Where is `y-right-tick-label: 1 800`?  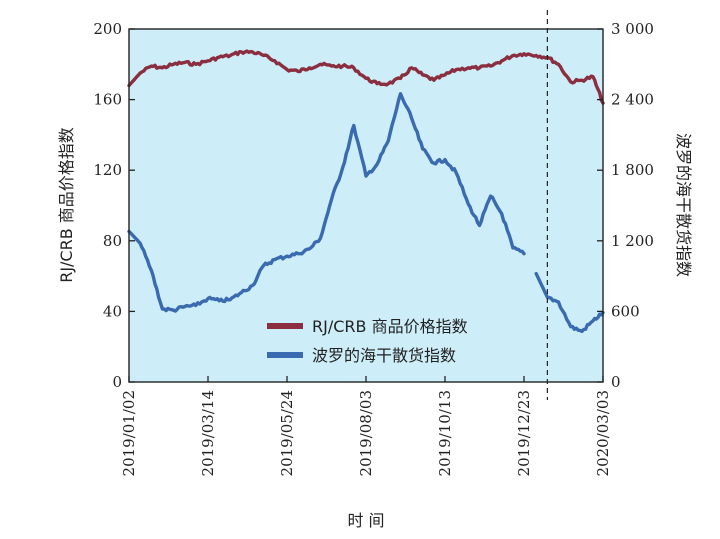 y-right-tick-label: 1 800 is located at coordinates (632, 170).